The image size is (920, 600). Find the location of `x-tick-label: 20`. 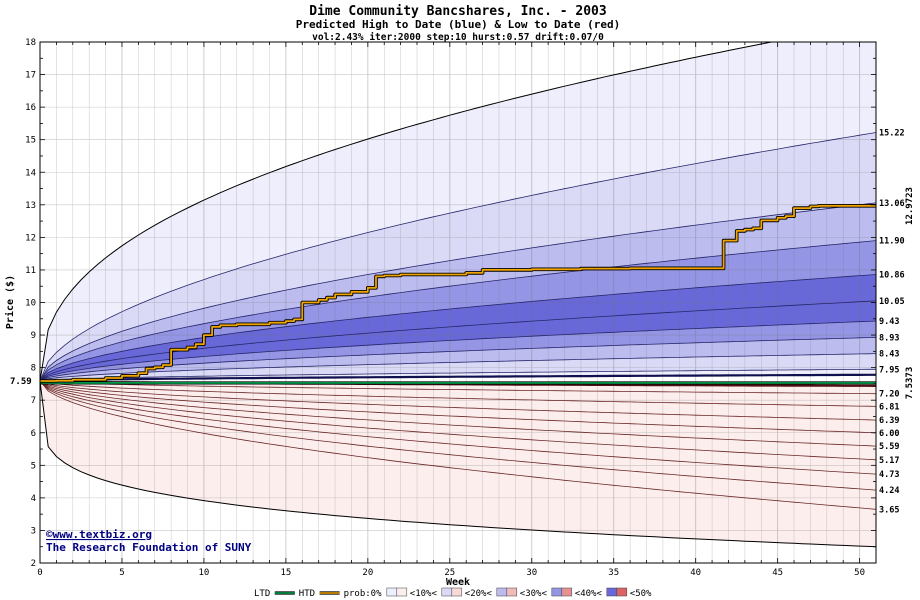

x-tick-label: 20 is located at coordinates (367, 573).